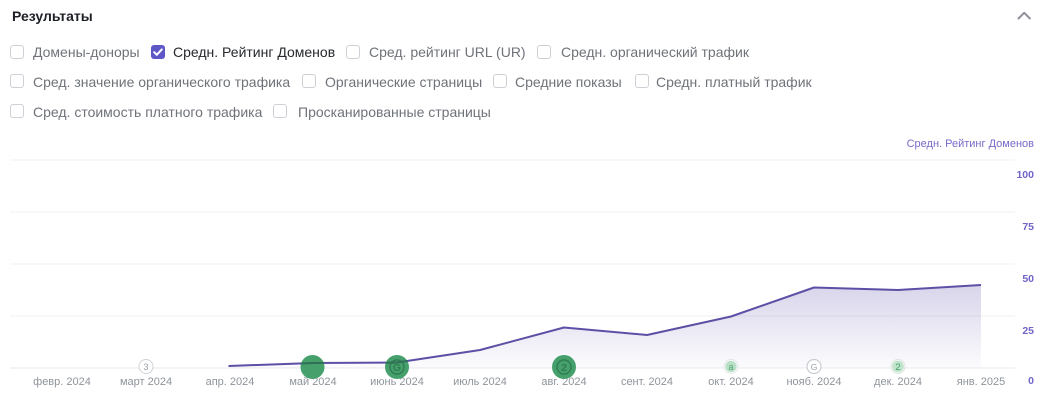 This screenshot has width=1047, height=401. Describe the element at coordinates (1028, 227) in the screenshot. I see `svg-text: 75` at that location.